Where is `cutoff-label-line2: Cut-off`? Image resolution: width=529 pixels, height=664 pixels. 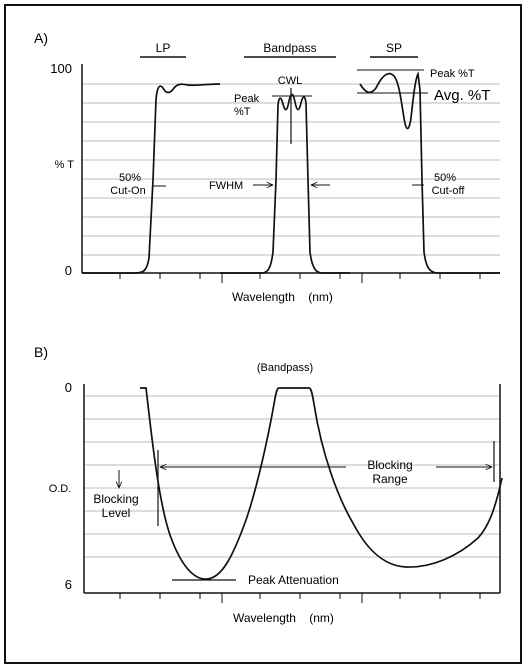 cutoff-label-line2: Cut-off is located at coordinates (449, 191).